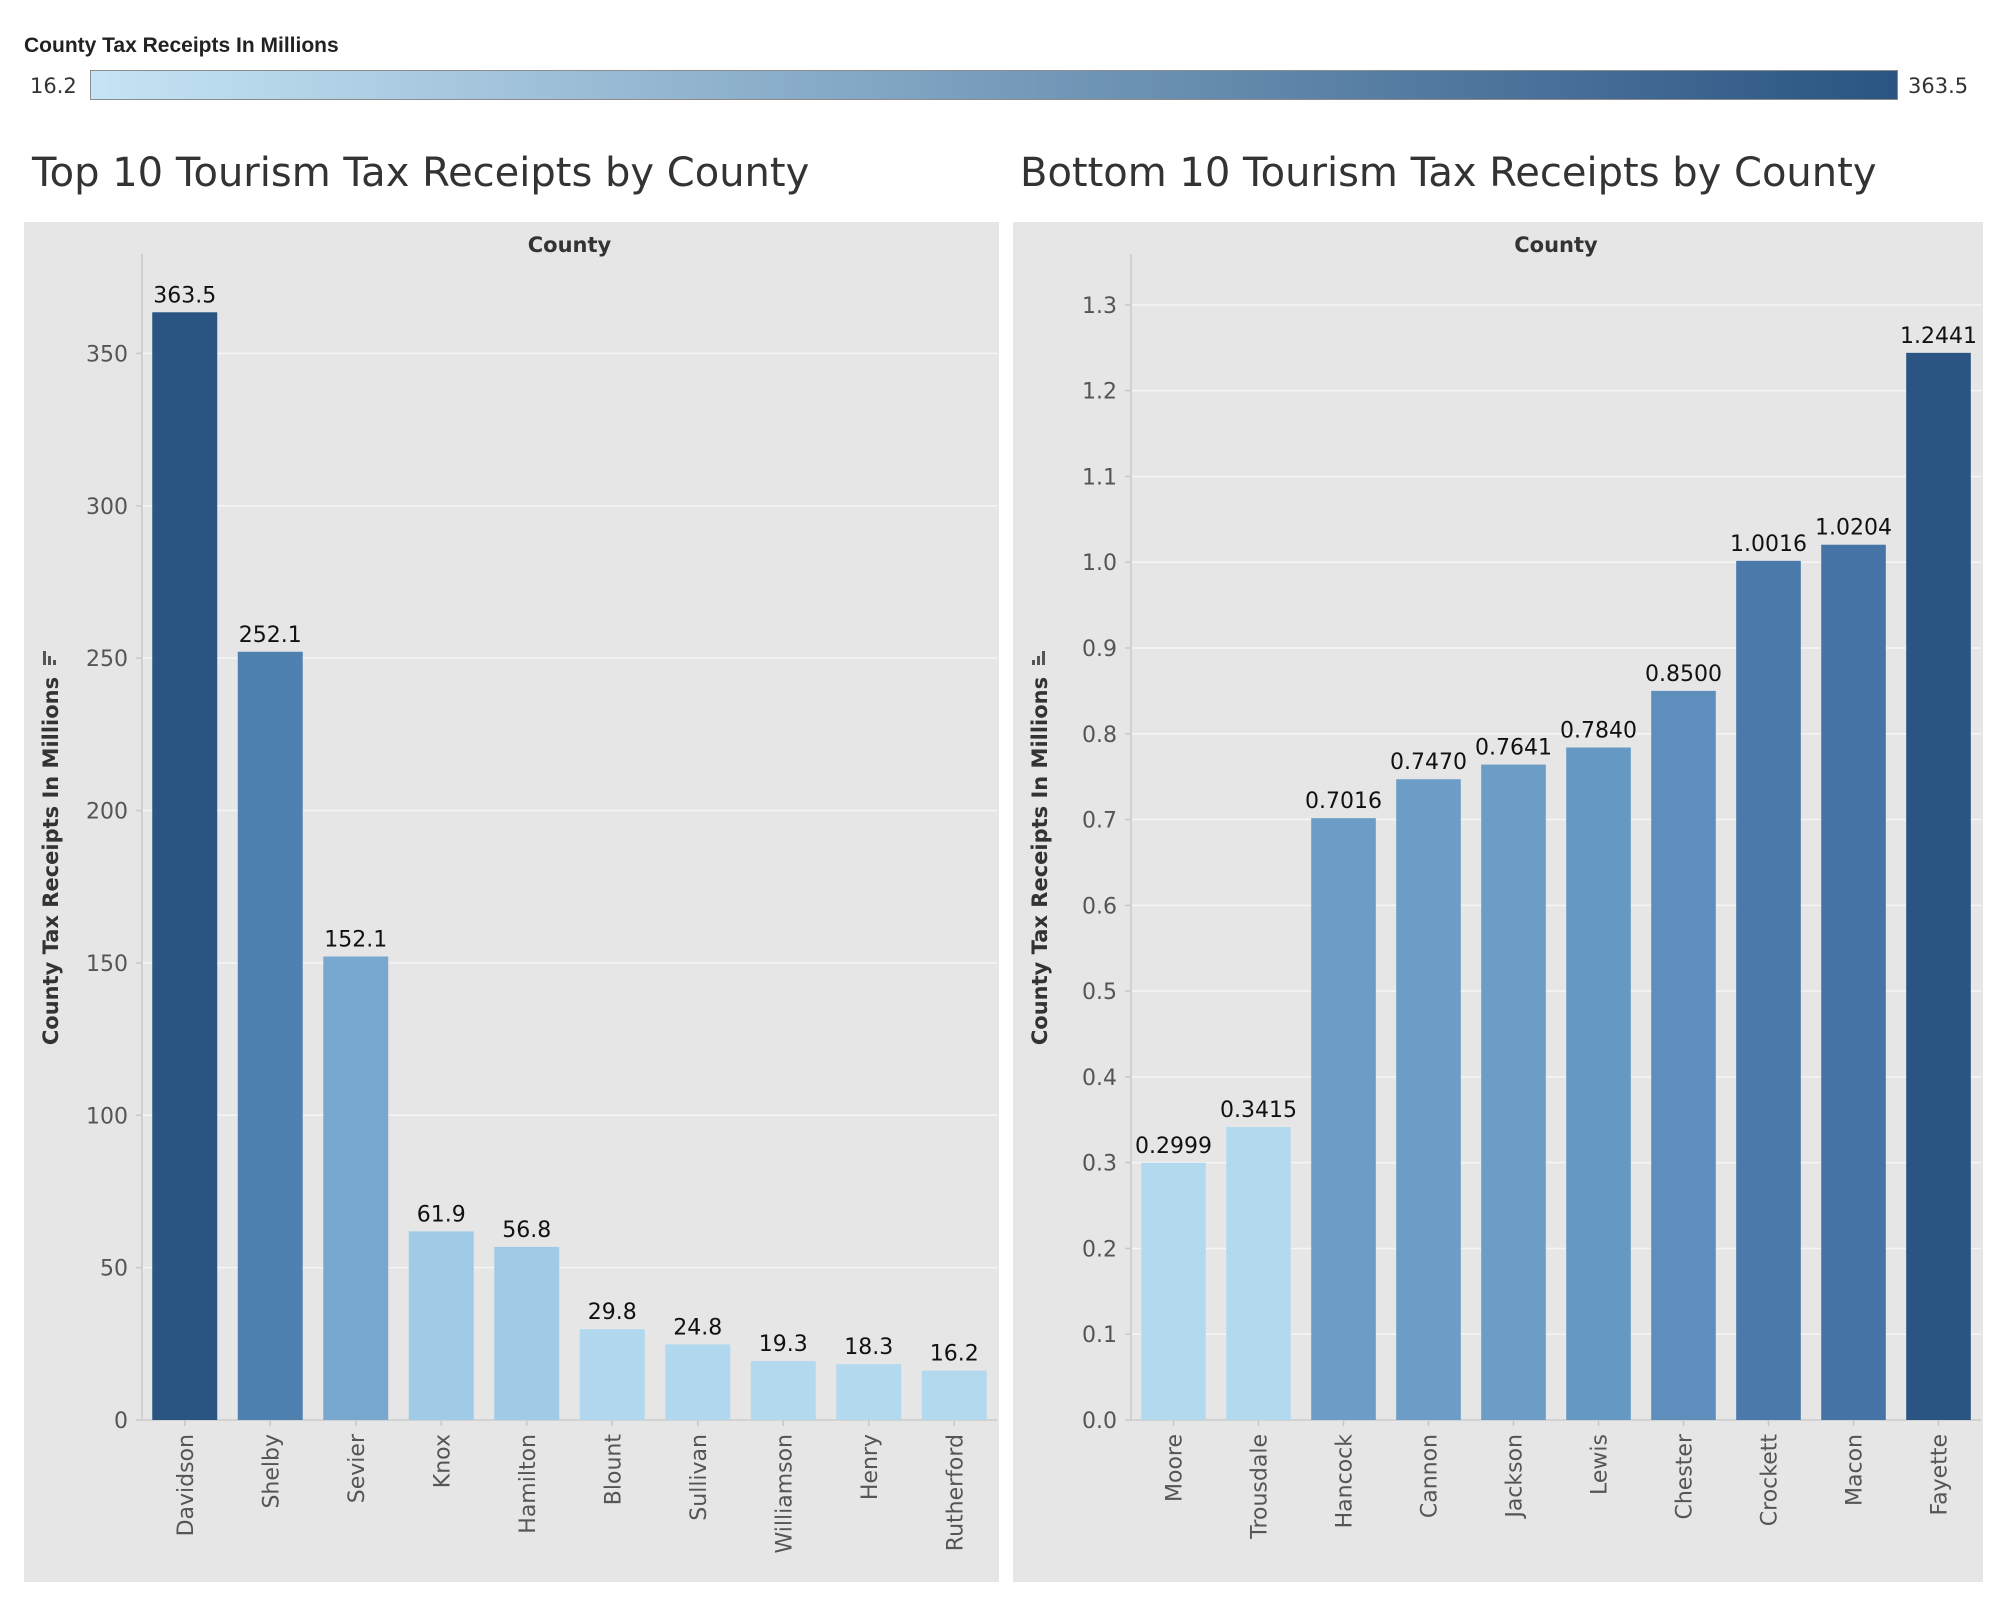  I want to click on top10-bar-knox, so click(441, 1325).